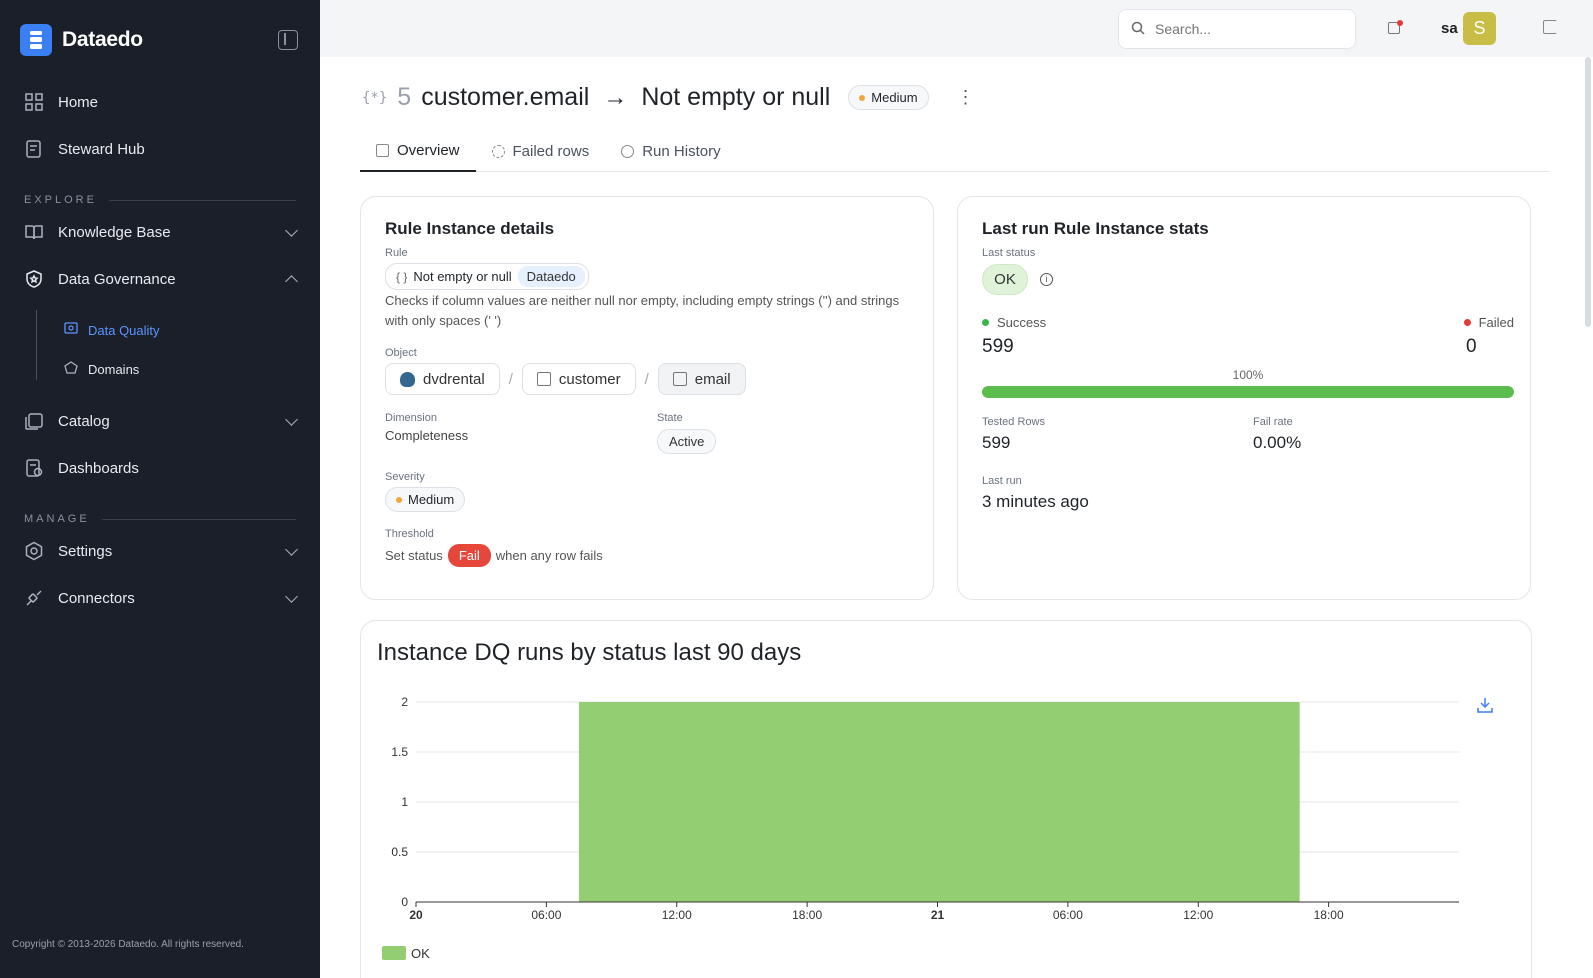 The image size is (1593, 978). What do you see at coordinates (161, 598) in the screenshot?
I see `sidebar-item-connectors: Connectors` at bounding box center [161, 598].